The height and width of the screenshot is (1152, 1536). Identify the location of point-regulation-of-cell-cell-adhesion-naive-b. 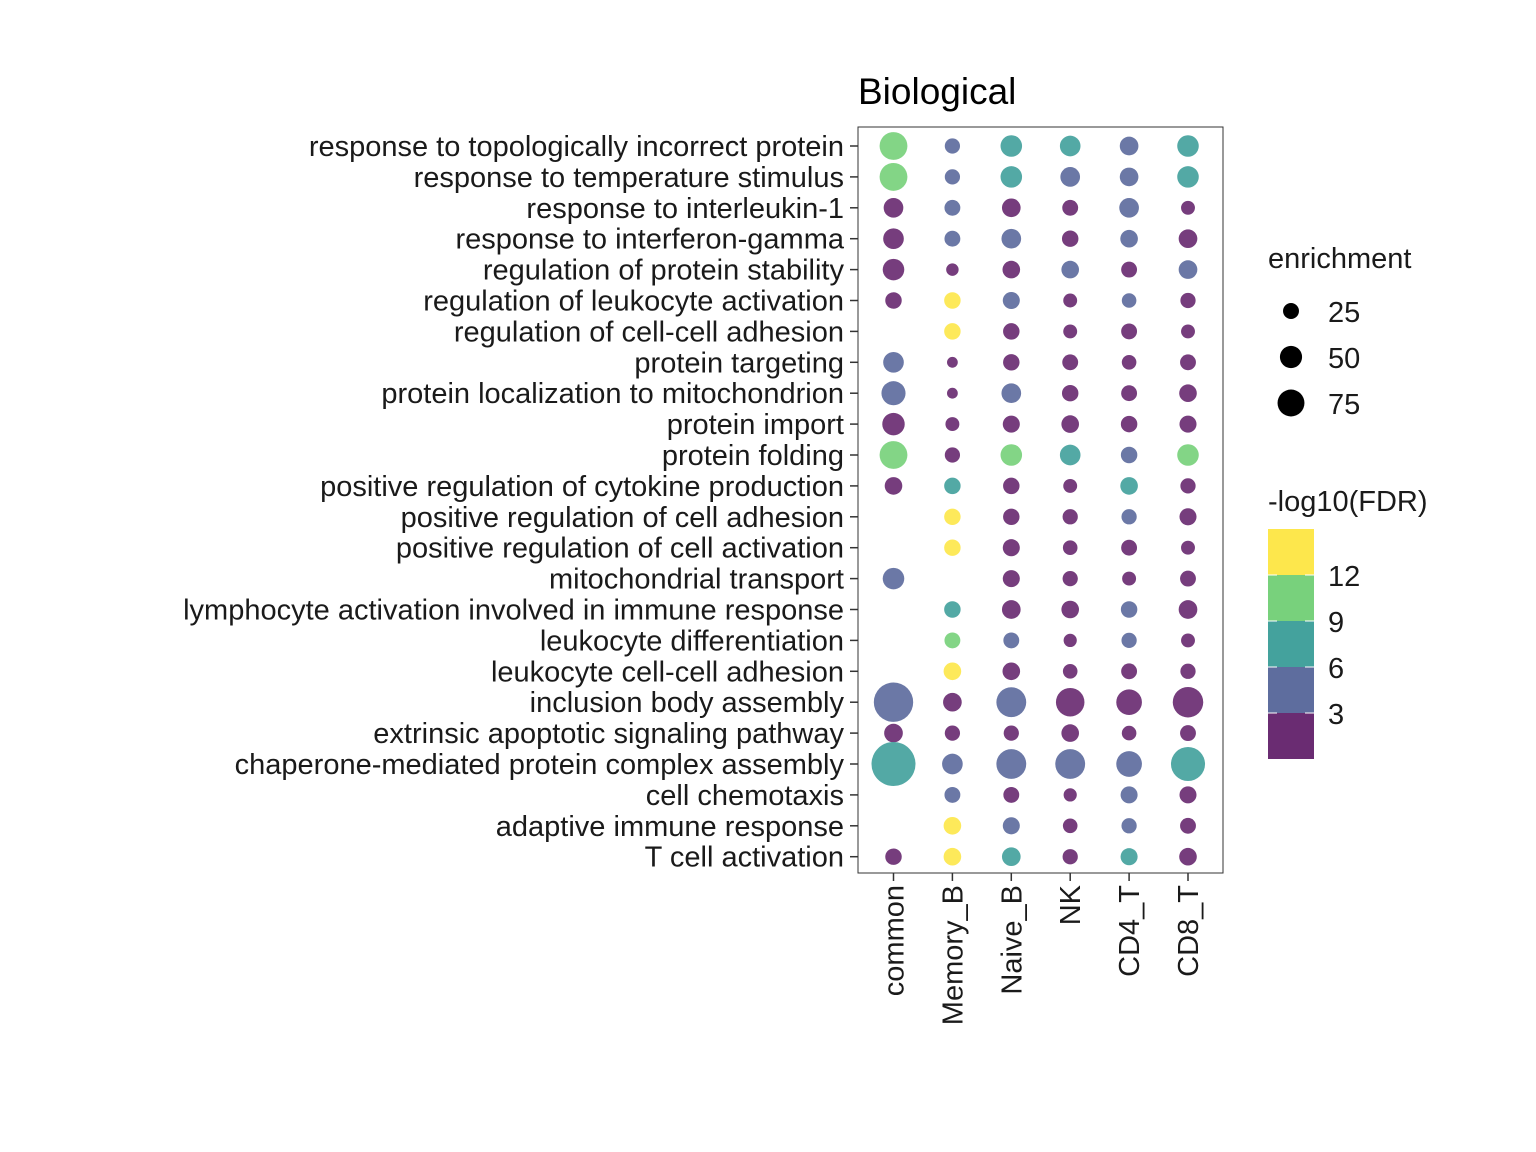
(1011, 331).